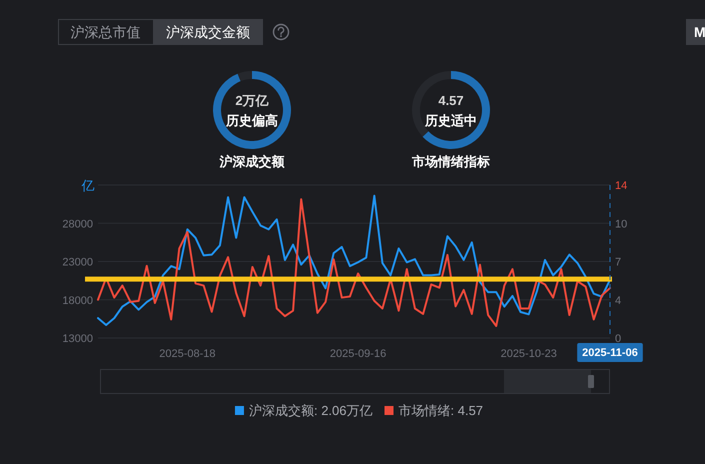  What do you see at coordinates (105, 32) in the screenshot?
I see `text: 沪深总市值` at bounding box center [105, 32].